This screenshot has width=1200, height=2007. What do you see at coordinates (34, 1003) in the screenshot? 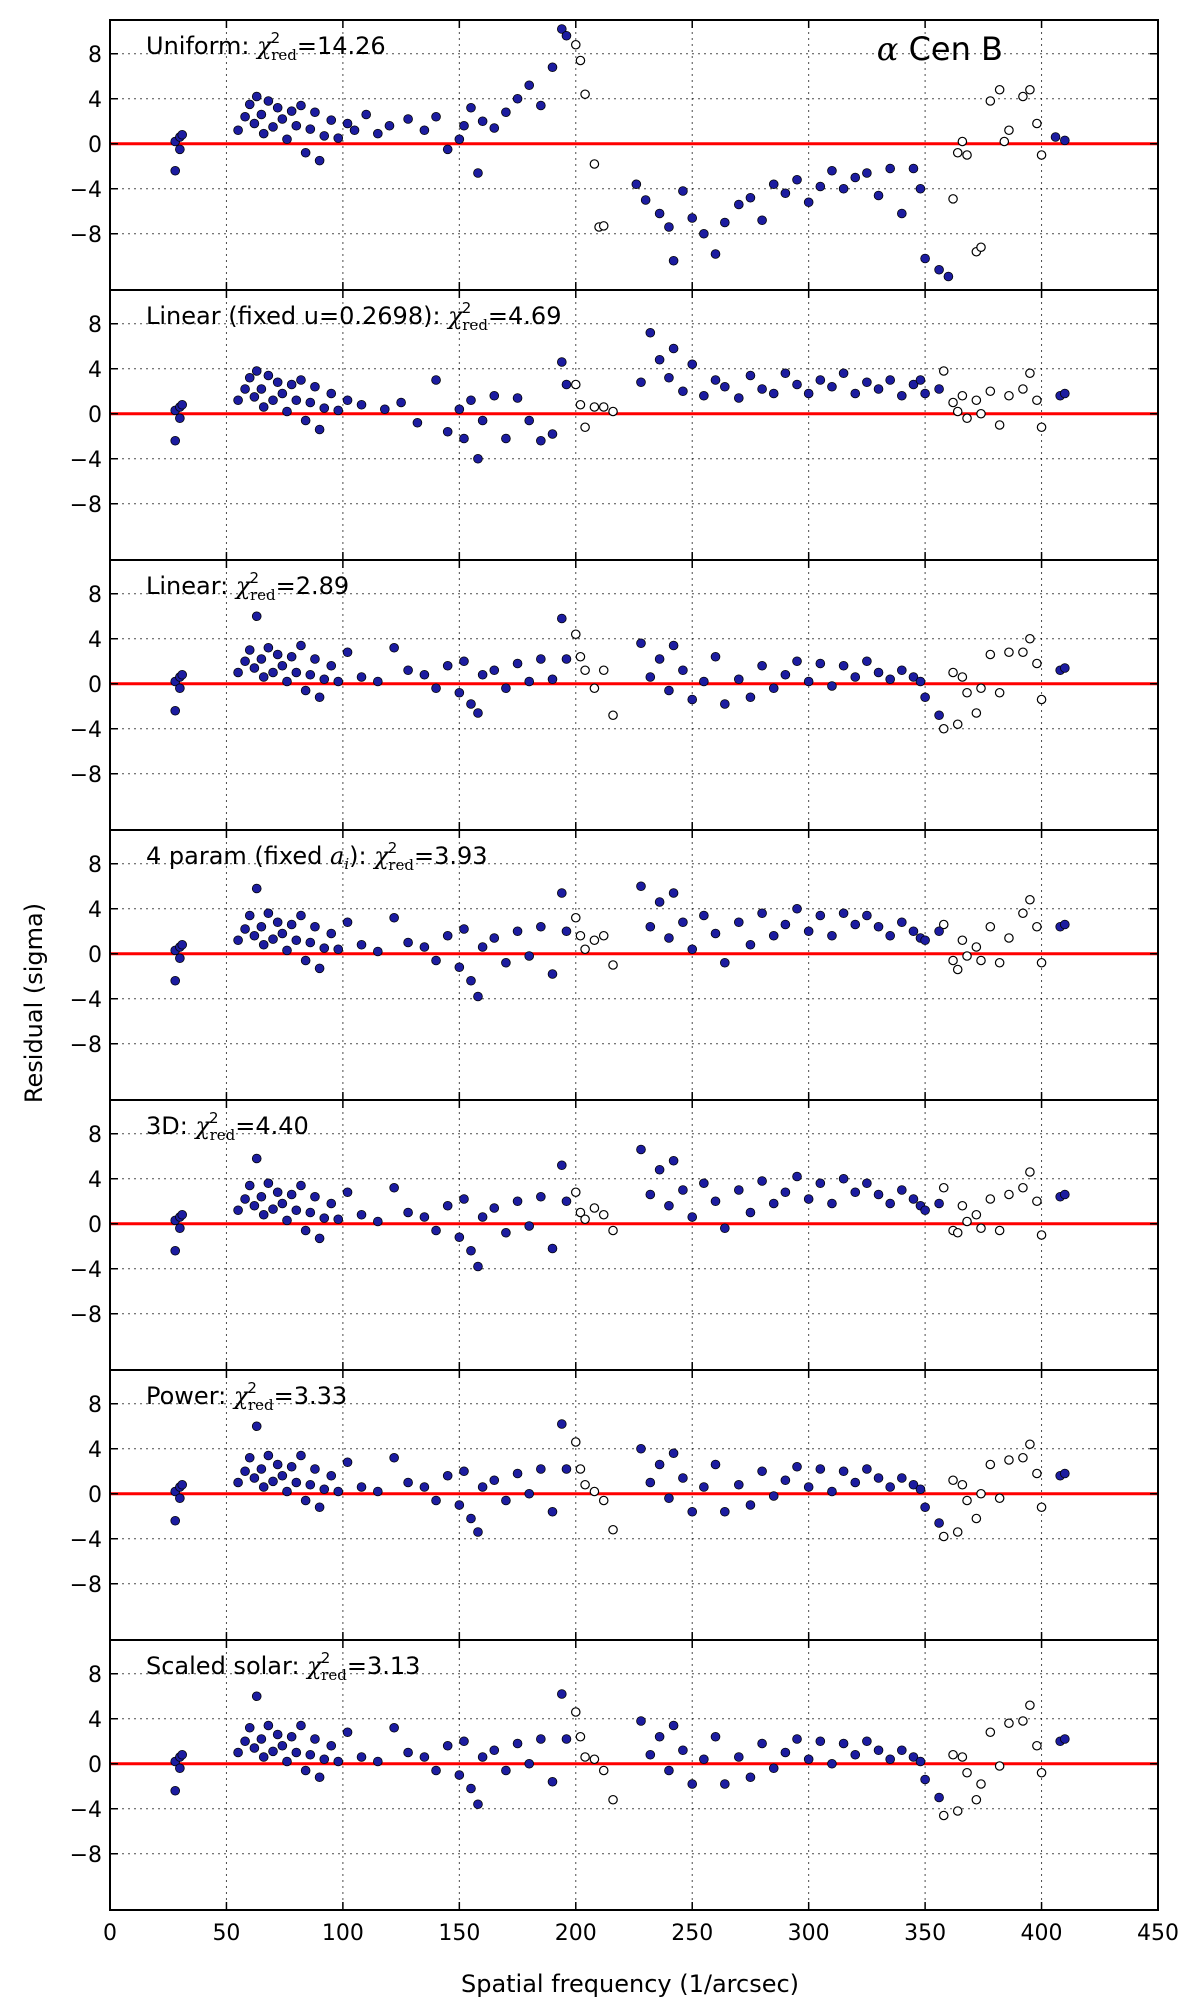
I see `y-axis-title: Residual (sigma)` at bounding box center [34, 1003].